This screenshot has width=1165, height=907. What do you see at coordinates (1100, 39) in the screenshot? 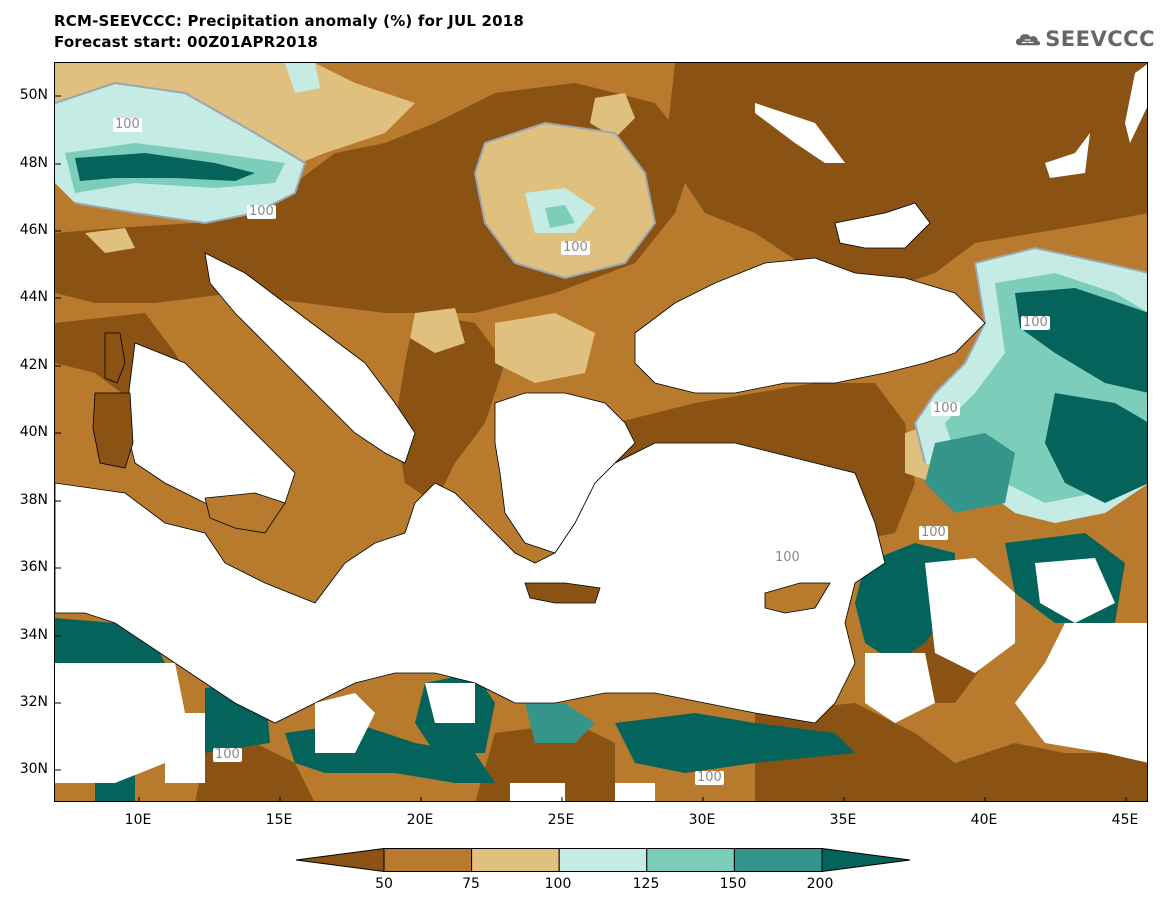
I see `logo-text: SEEVCCC` at bounding box center [1100, 39].